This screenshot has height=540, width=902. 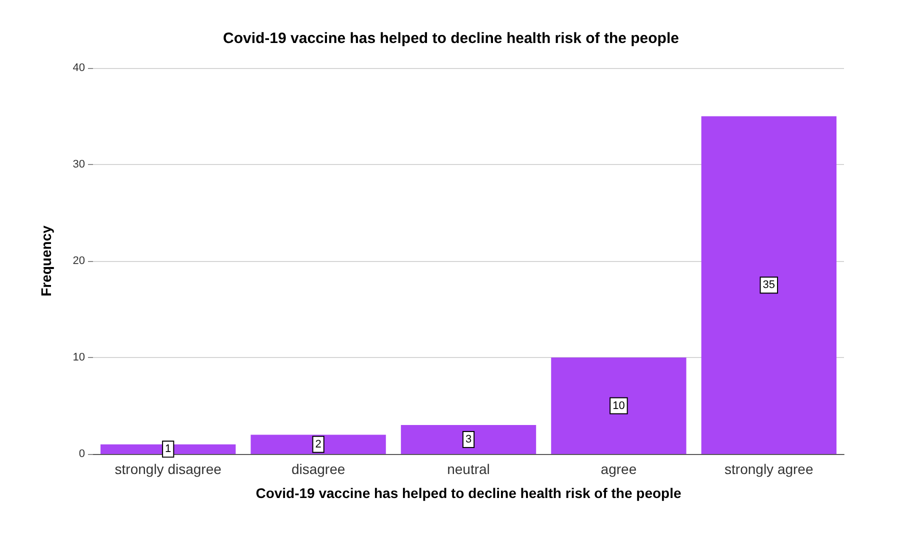 I want to click on x-tick-label: agree, so click(x=618, y=469).